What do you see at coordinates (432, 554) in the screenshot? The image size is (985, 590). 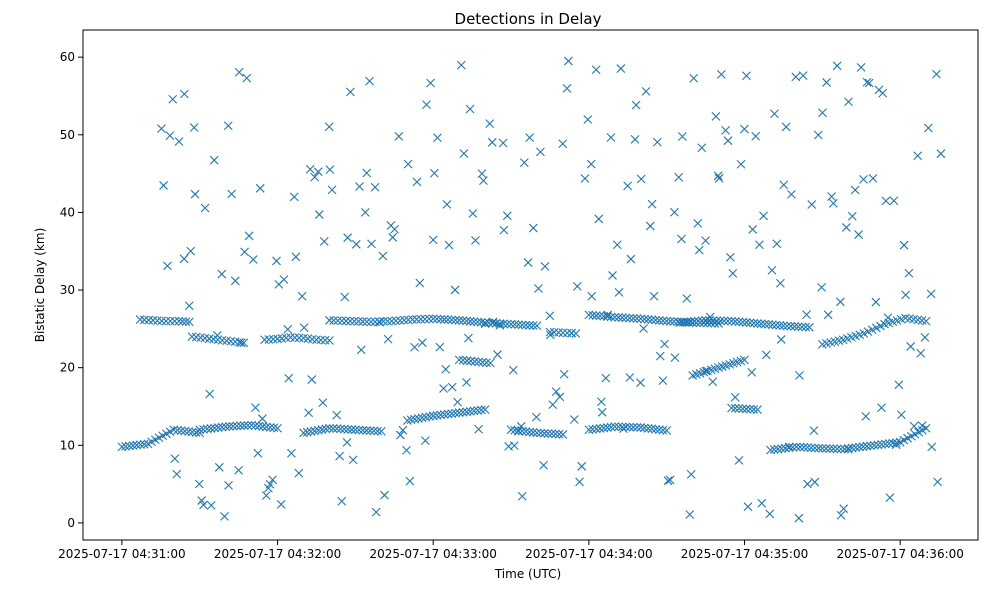 I see `x-tick-label: 2025-07-17 04:33:00` at bounding box center [432, 554].